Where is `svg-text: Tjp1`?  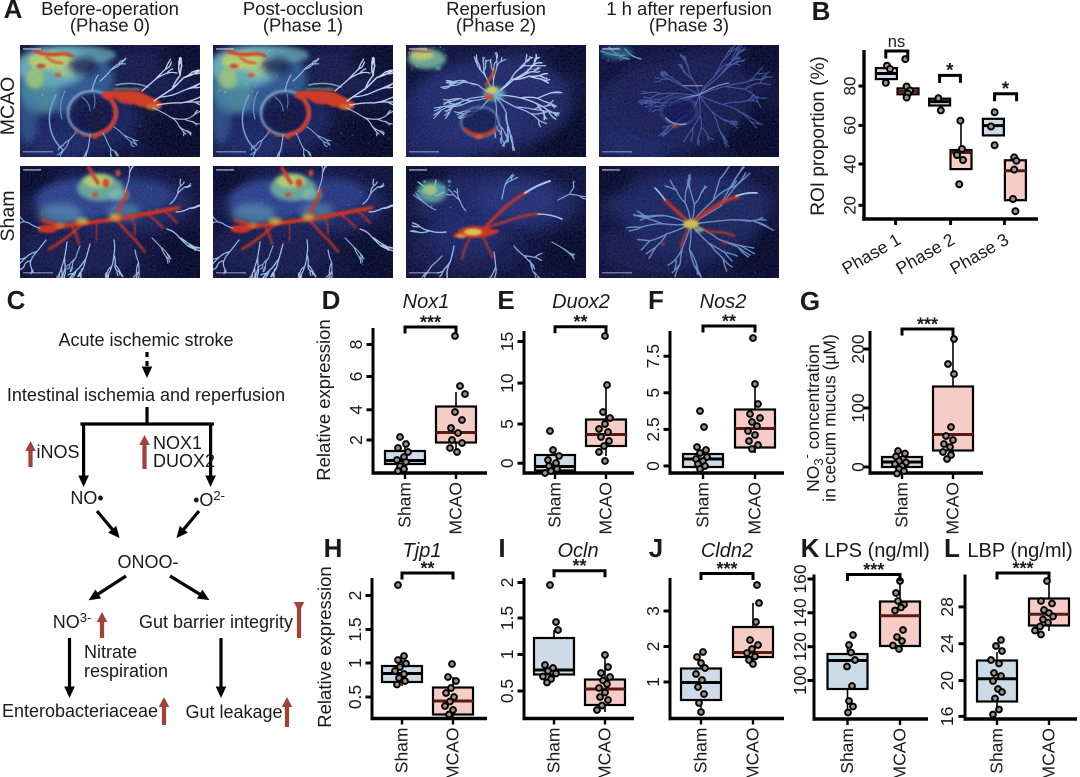 svg-text: Tjp1 is located at coordinates (422, 551).